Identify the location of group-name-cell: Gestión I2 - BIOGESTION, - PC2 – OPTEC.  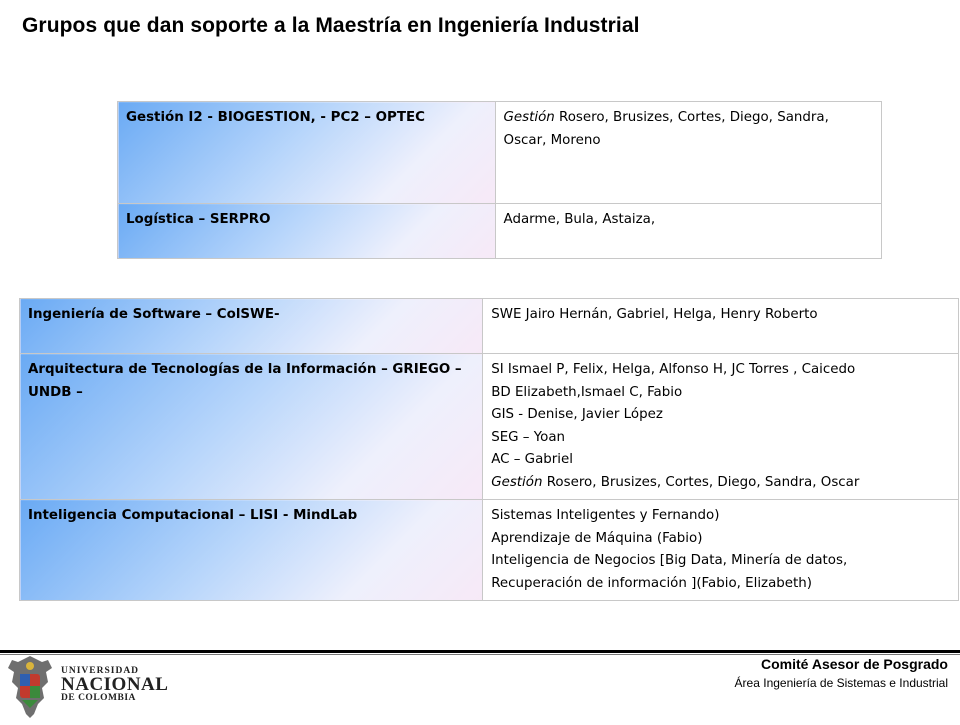
(306, 152).